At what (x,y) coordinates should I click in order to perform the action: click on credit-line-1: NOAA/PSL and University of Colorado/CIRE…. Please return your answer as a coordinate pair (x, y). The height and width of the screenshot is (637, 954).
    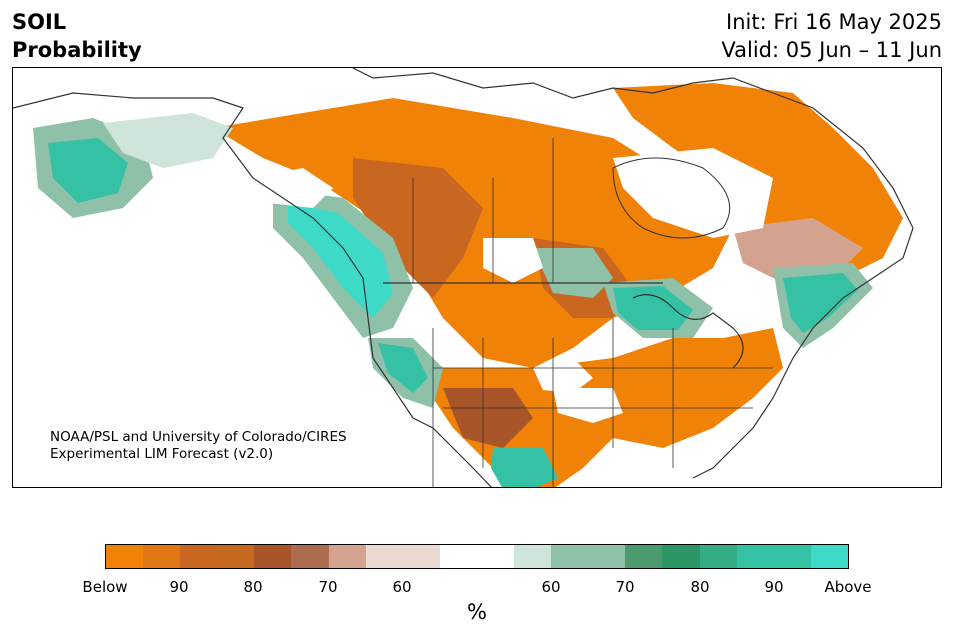
    Looking at the image, I should click on (198, 437).